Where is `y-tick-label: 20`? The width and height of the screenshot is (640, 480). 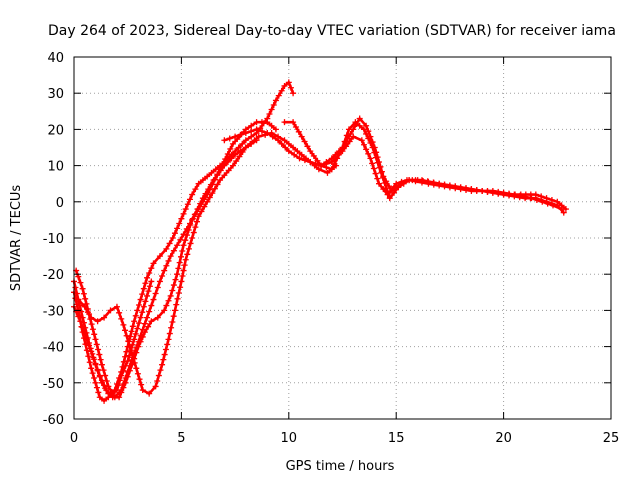 y-tick-label: 20 is located at coordinates (55, 130).